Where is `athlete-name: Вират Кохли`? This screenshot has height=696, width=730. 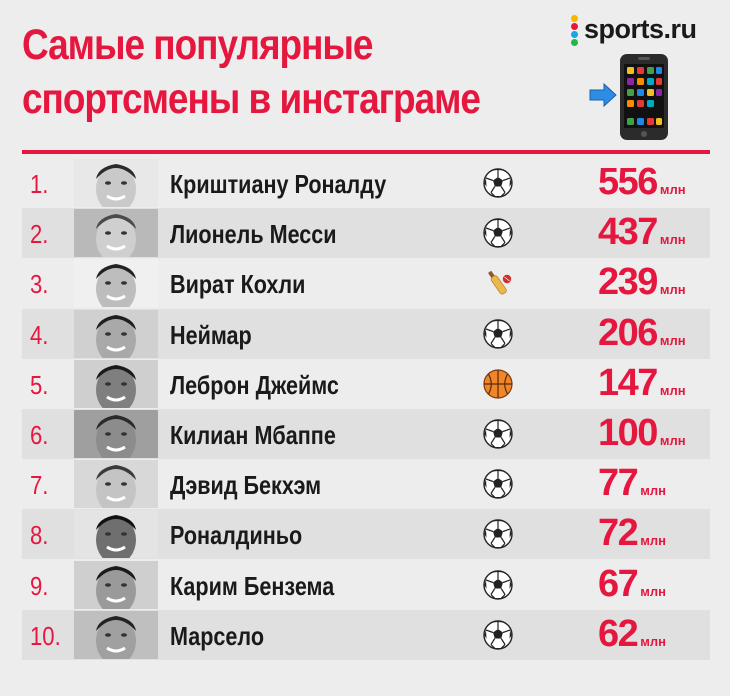 athlete-name: Вират Кохли is located at coordinates (238, 284).